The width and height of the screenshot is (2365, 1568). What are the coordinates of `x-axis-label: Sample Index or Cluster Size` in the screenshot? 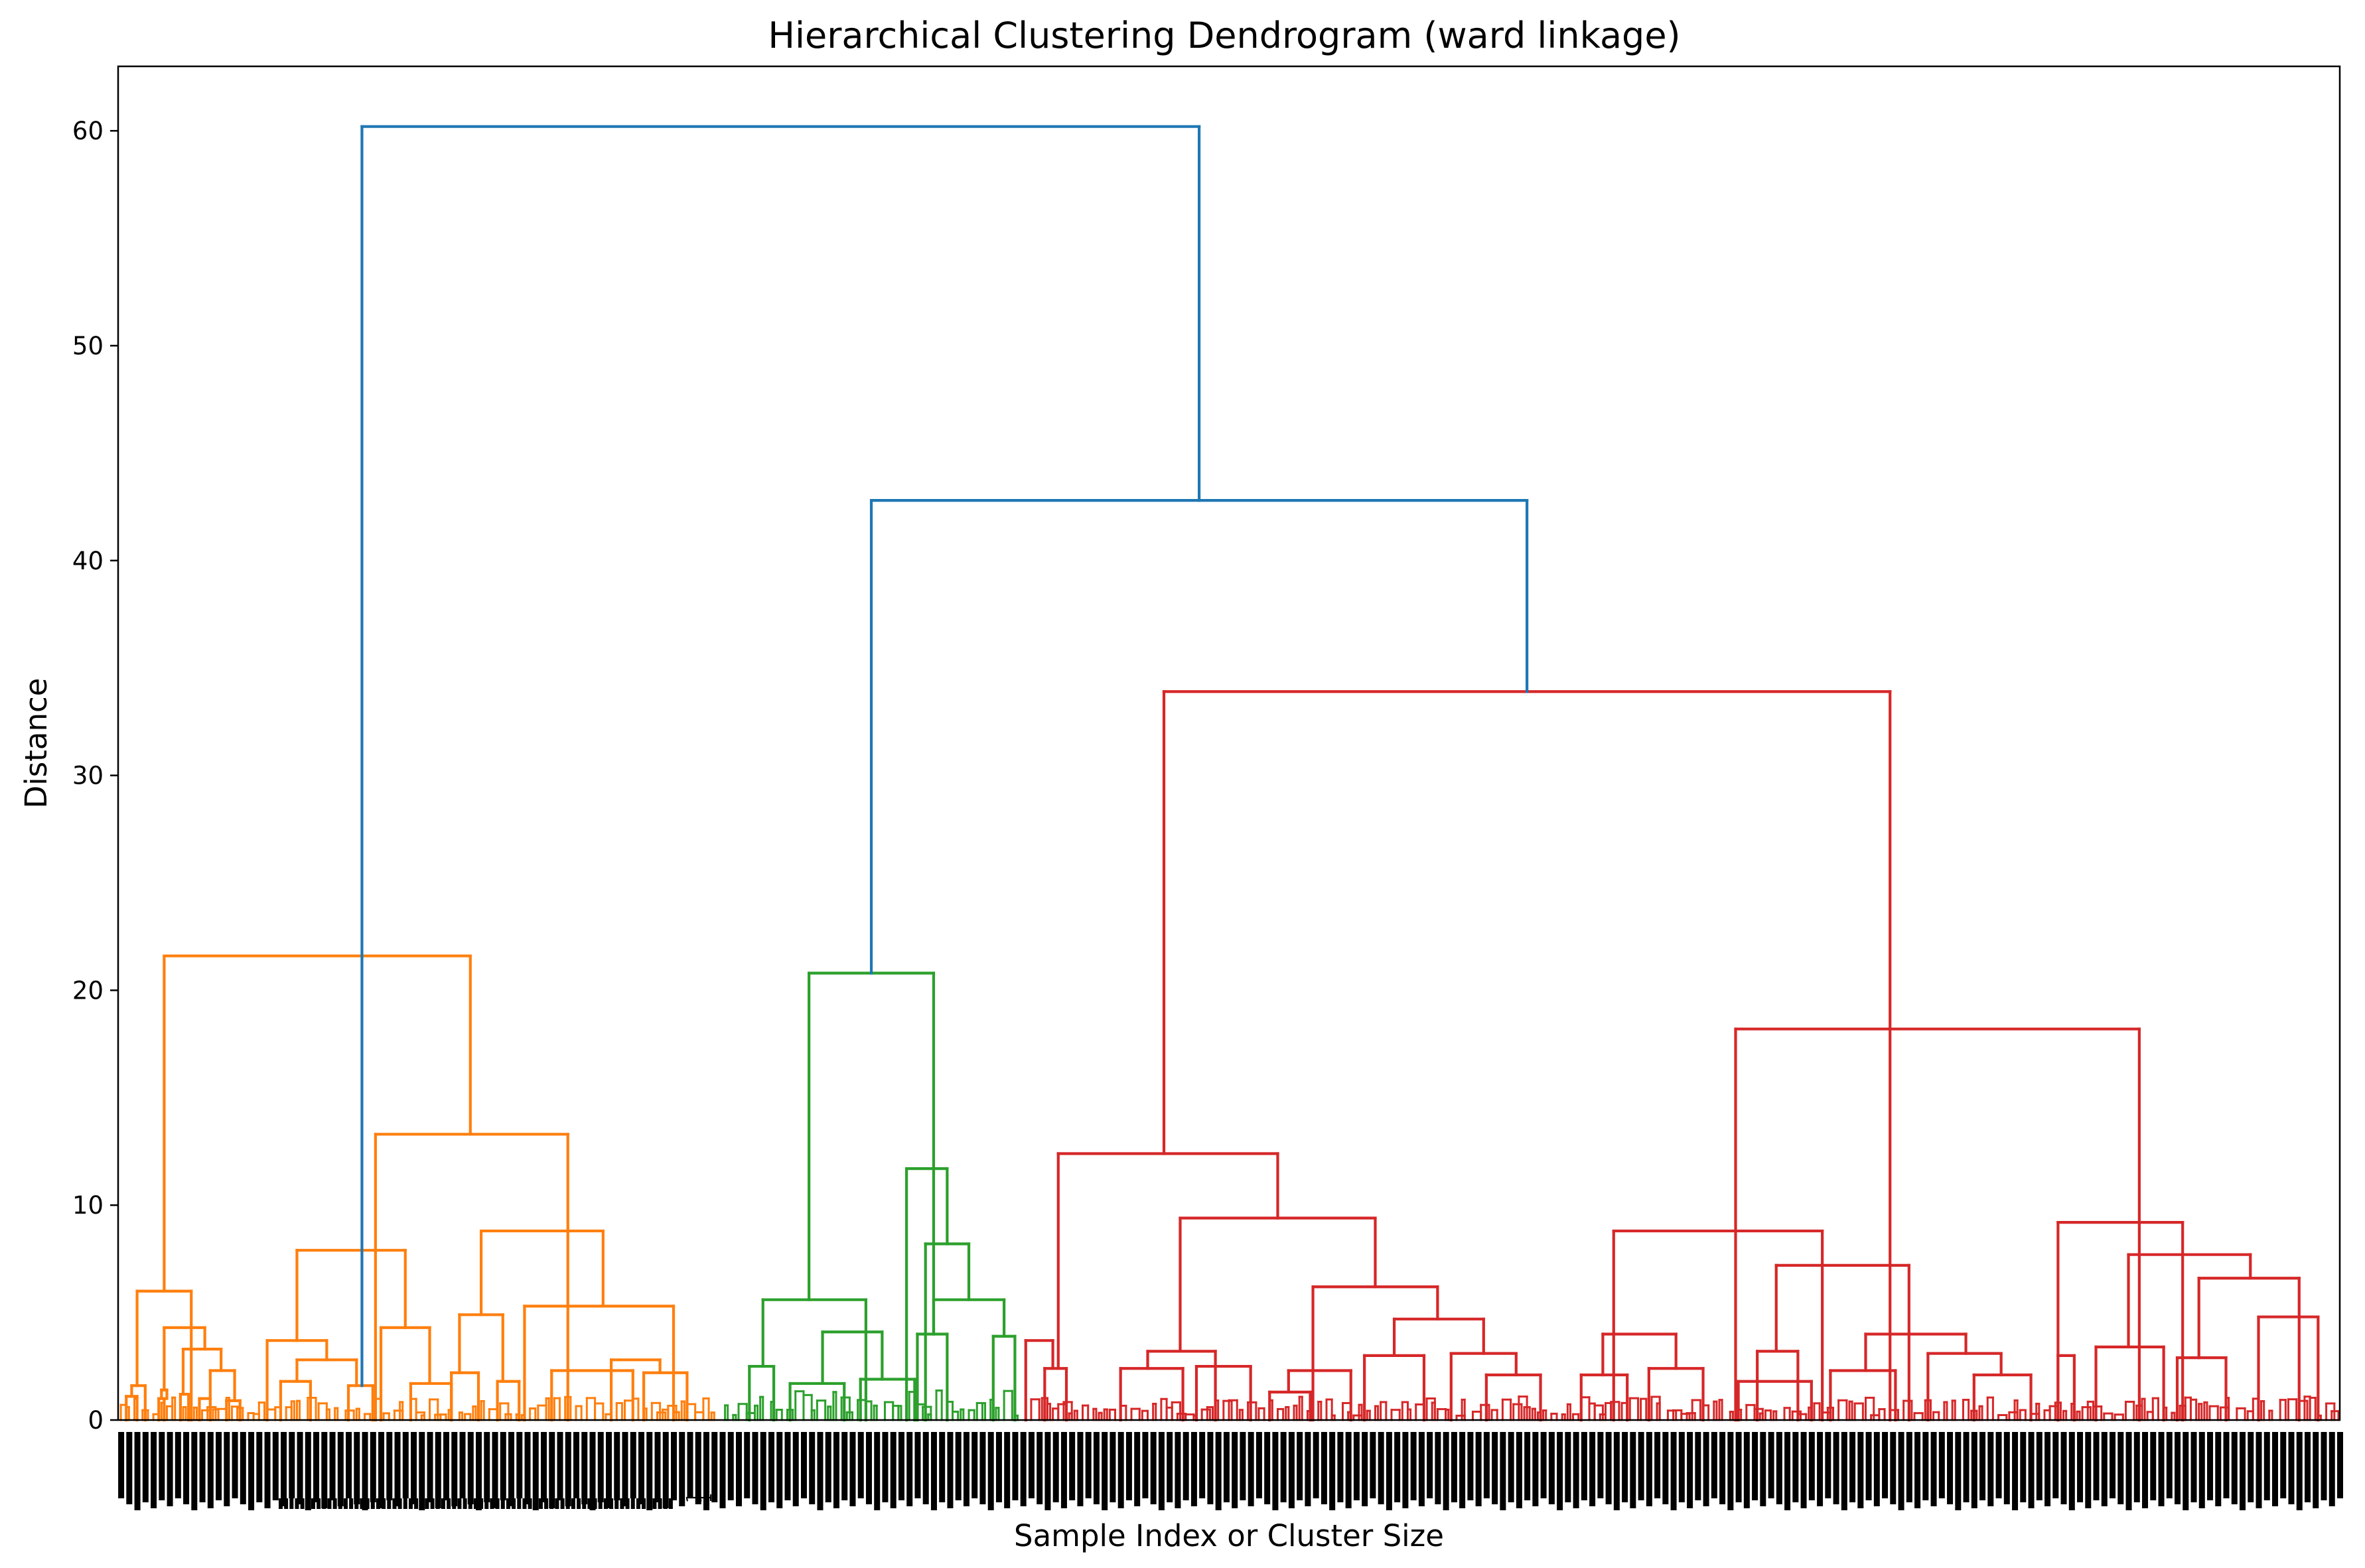 It's located at (1229, 1535).